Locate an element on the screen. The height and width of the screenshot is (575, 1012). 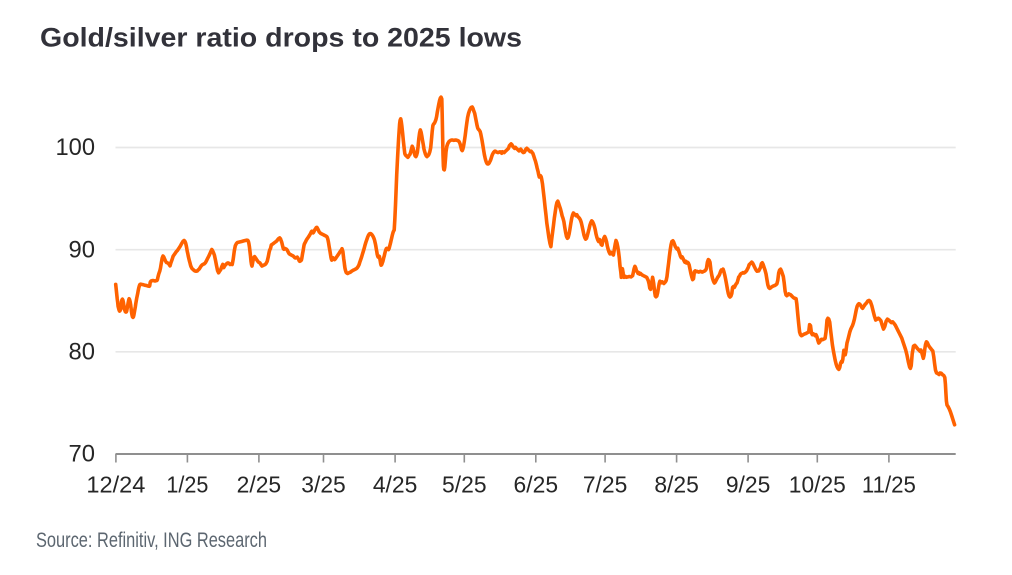
svg-text: 7/25 is located at coordinates (605, 485).